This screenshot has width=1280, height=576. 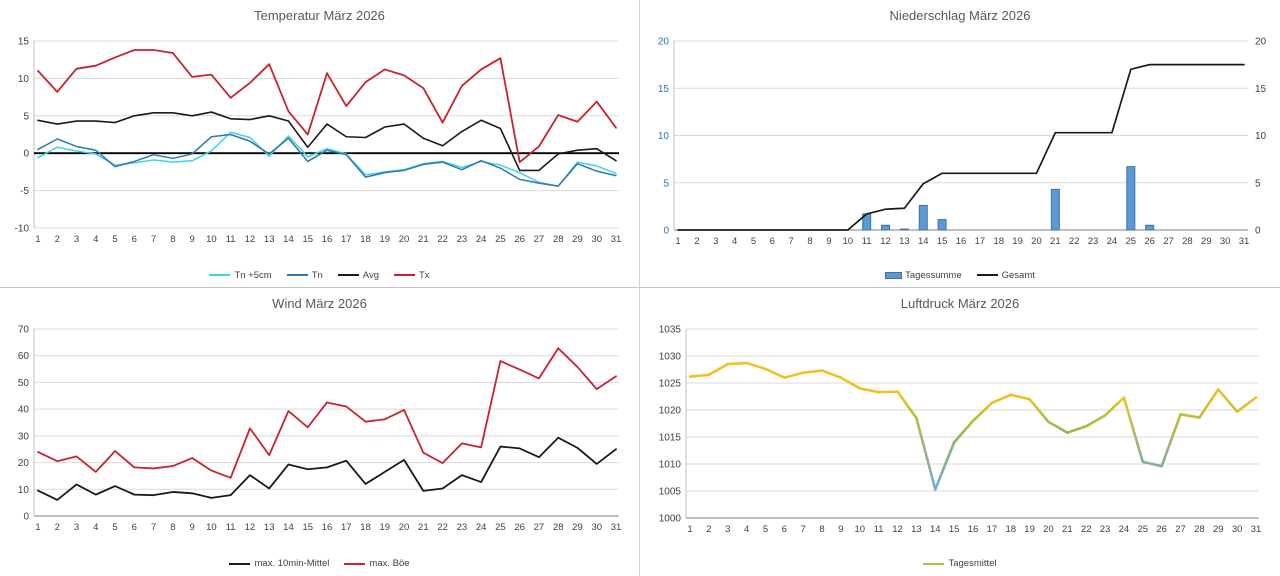 What do you see at coordinates (933, 275) in the screenshot?
I see `legend-label: Tagessumme` at bounding box center [933, 275].